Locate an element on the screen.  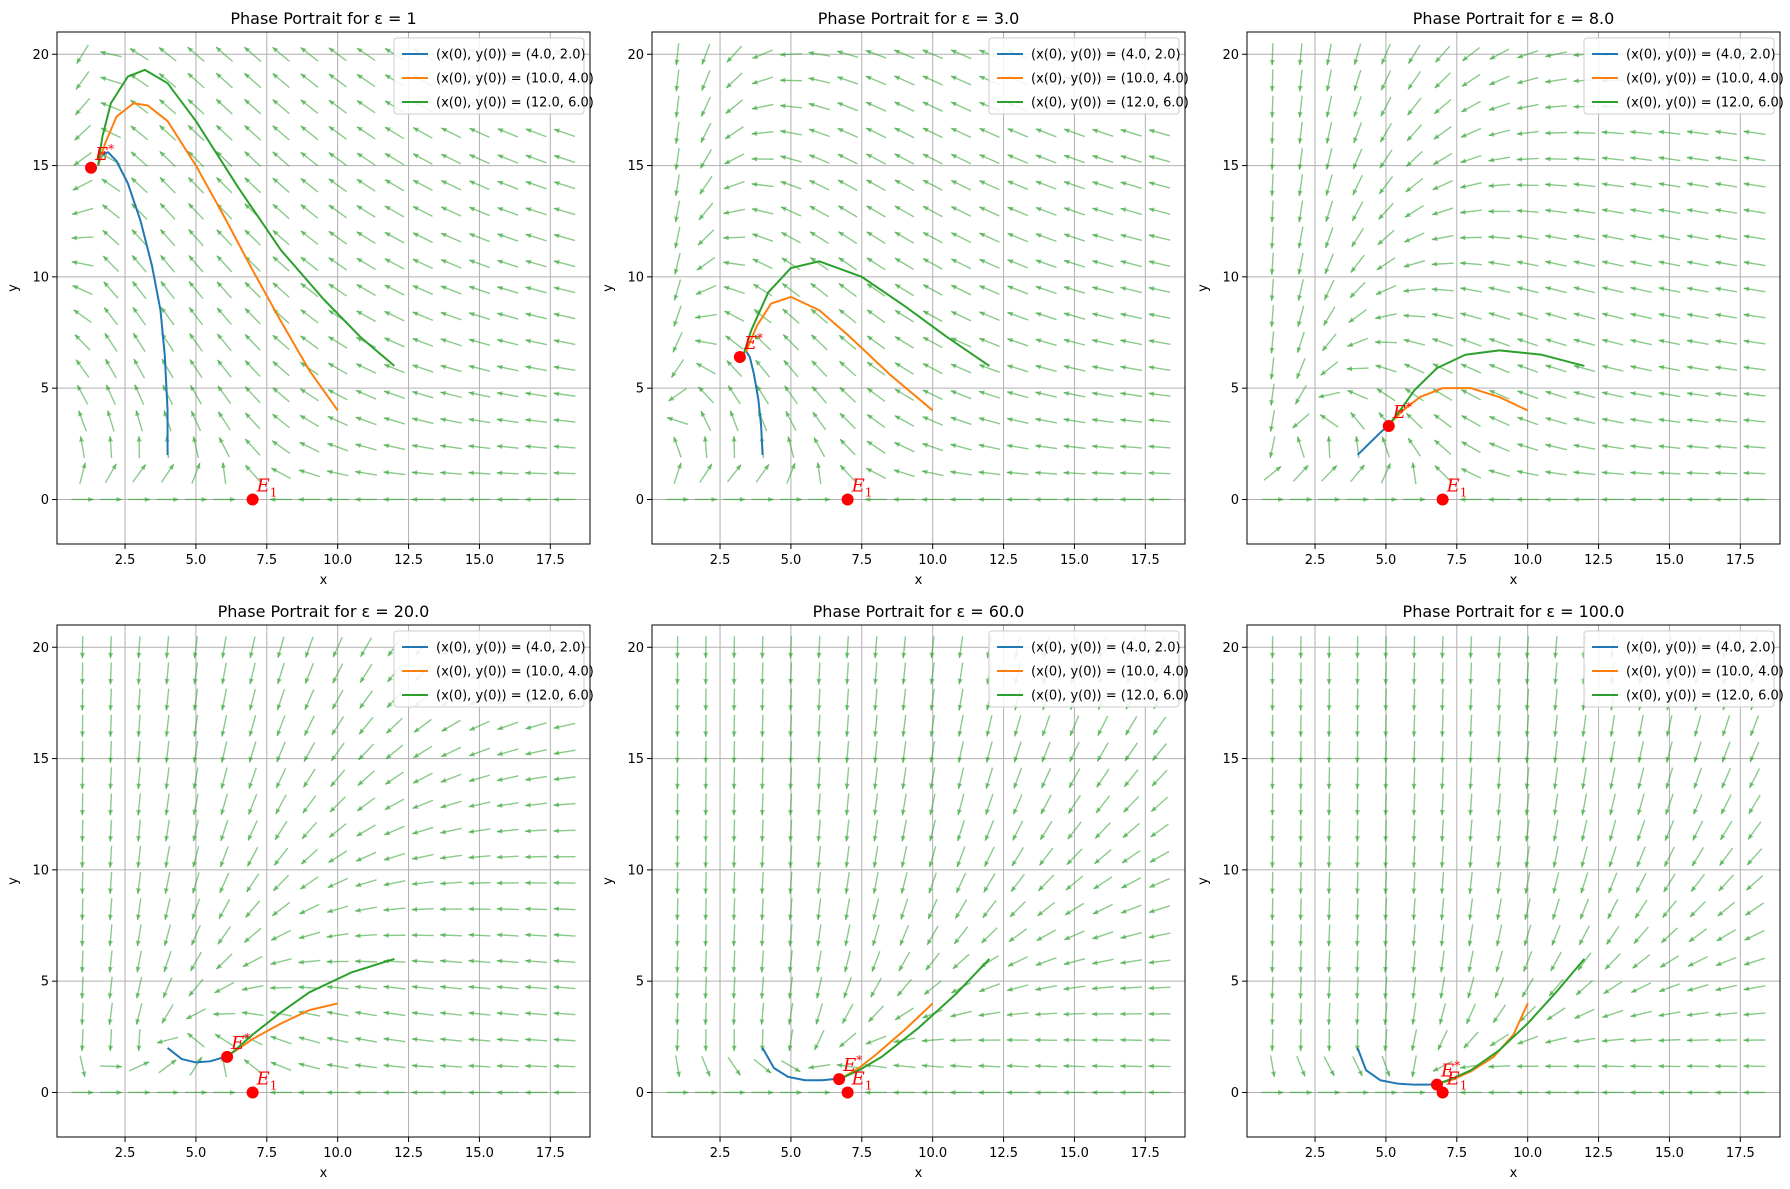
x-tick-label: 5.0 is located at coordinates (791, 560).